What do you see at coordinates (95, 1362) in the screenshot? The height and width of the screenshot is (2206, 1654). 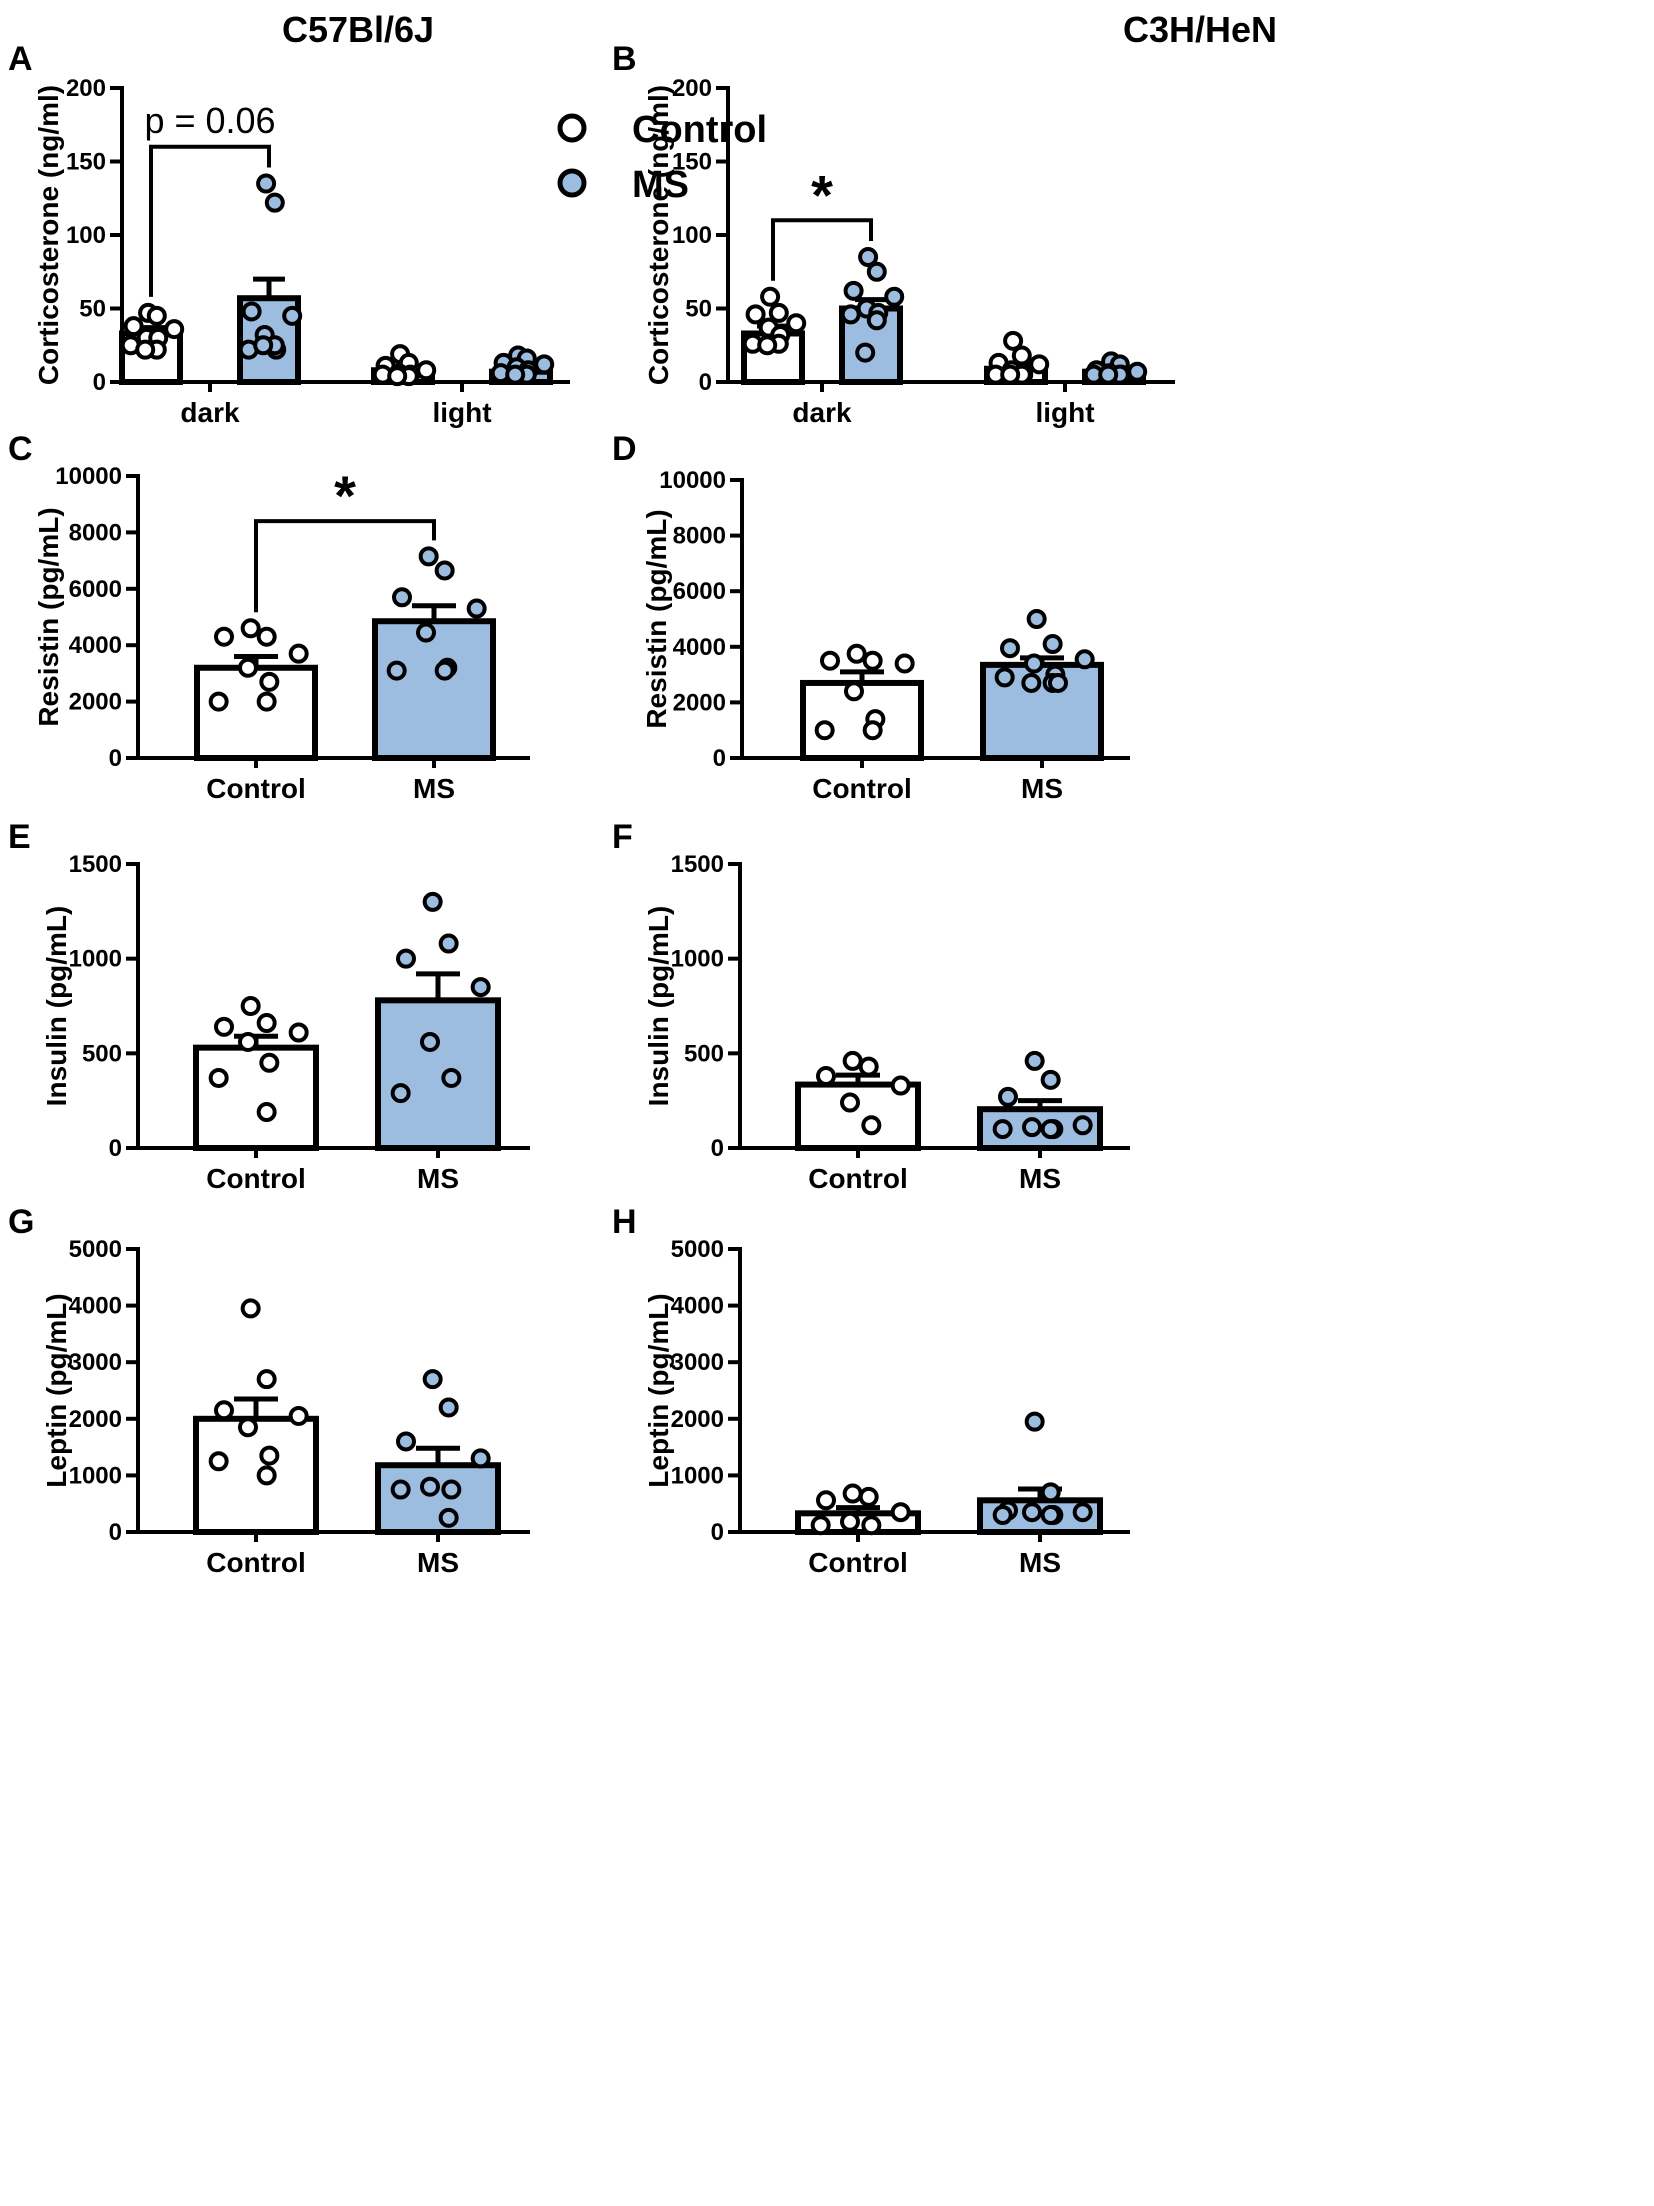 I see `y-tick-label: 3000` at bounding box center [95, 1362].